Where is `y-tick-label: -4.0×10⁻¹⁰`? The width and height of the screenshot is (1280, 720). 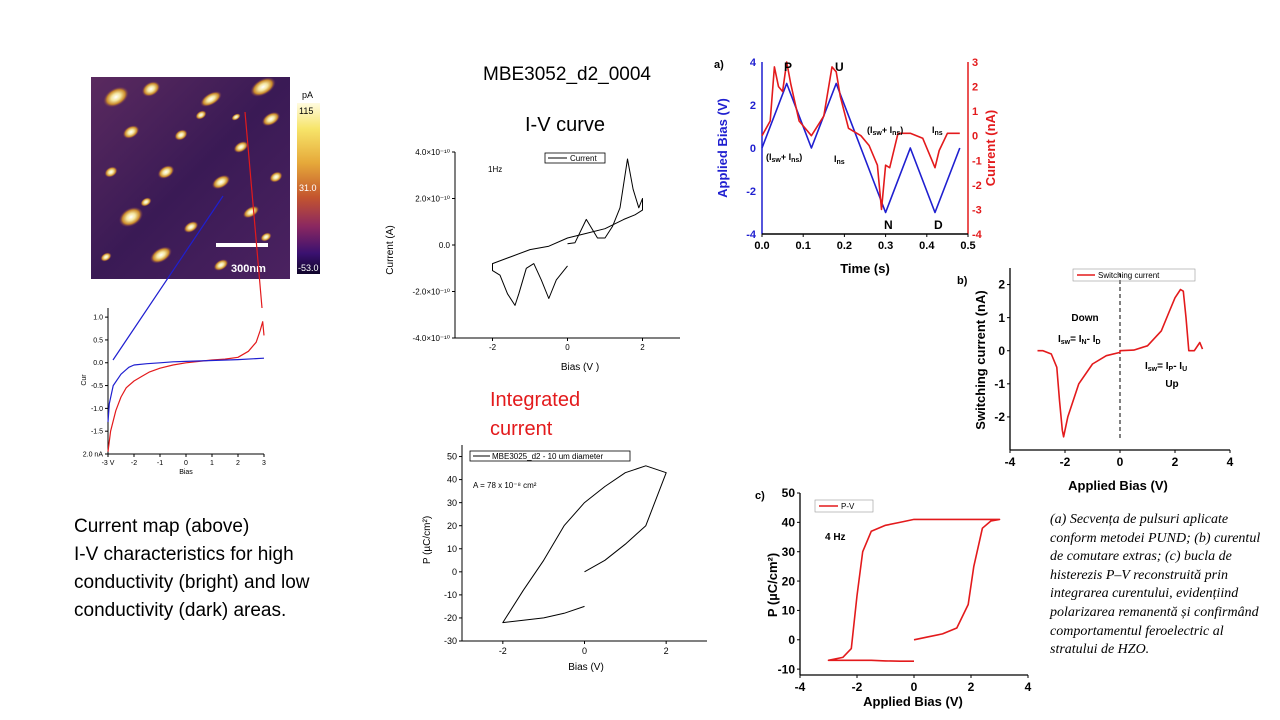 y-tick-label: -4.0×10⁻¹⁰ is located at coordinates (431, 338).